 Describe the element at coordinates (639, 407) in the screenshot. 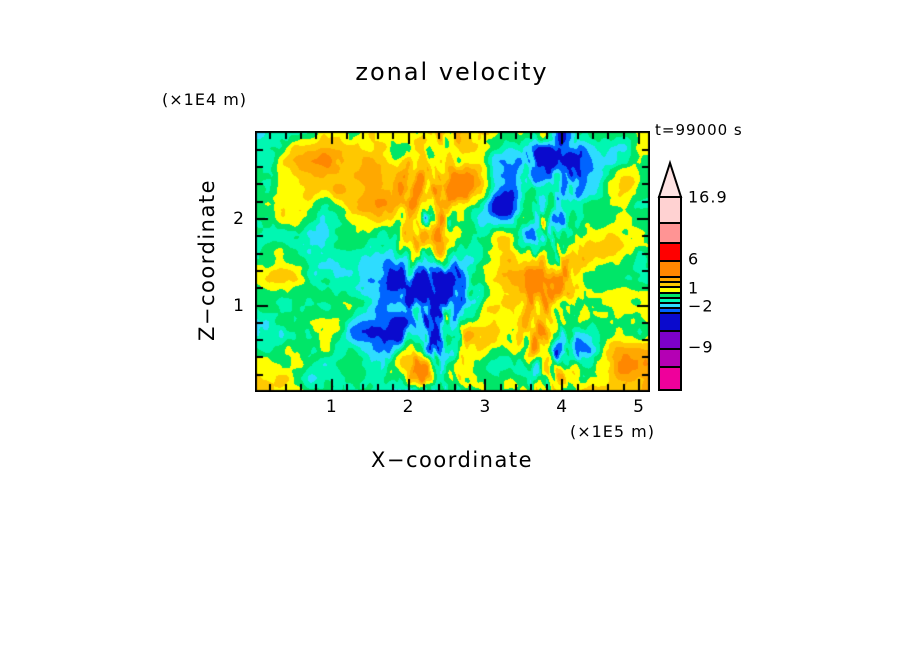

I see `x-tick-label-5: 5` at that location.